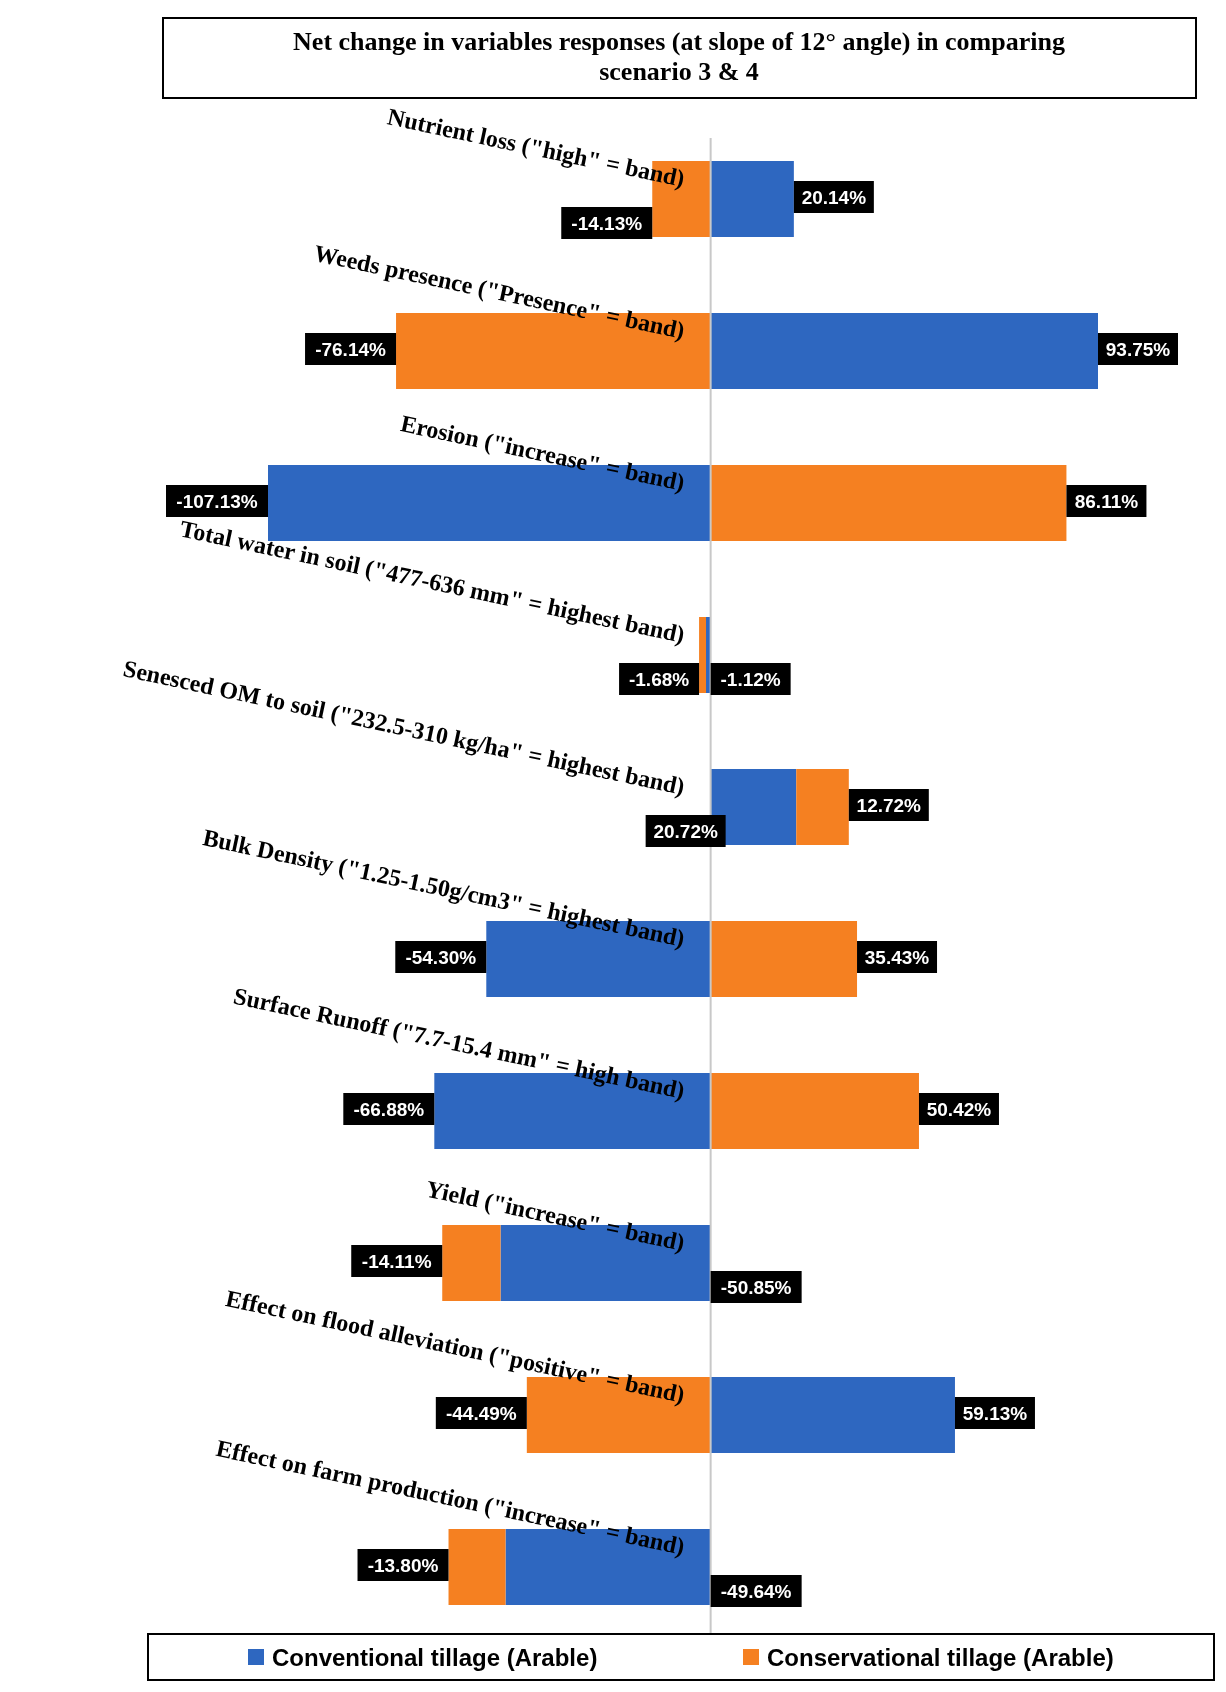 This screenshot has height=1692, width=1226. What do you see at coordinates (607, 223) in the screenshot?
I see `data-label: -14.13%` at bounding box center [607, 223].